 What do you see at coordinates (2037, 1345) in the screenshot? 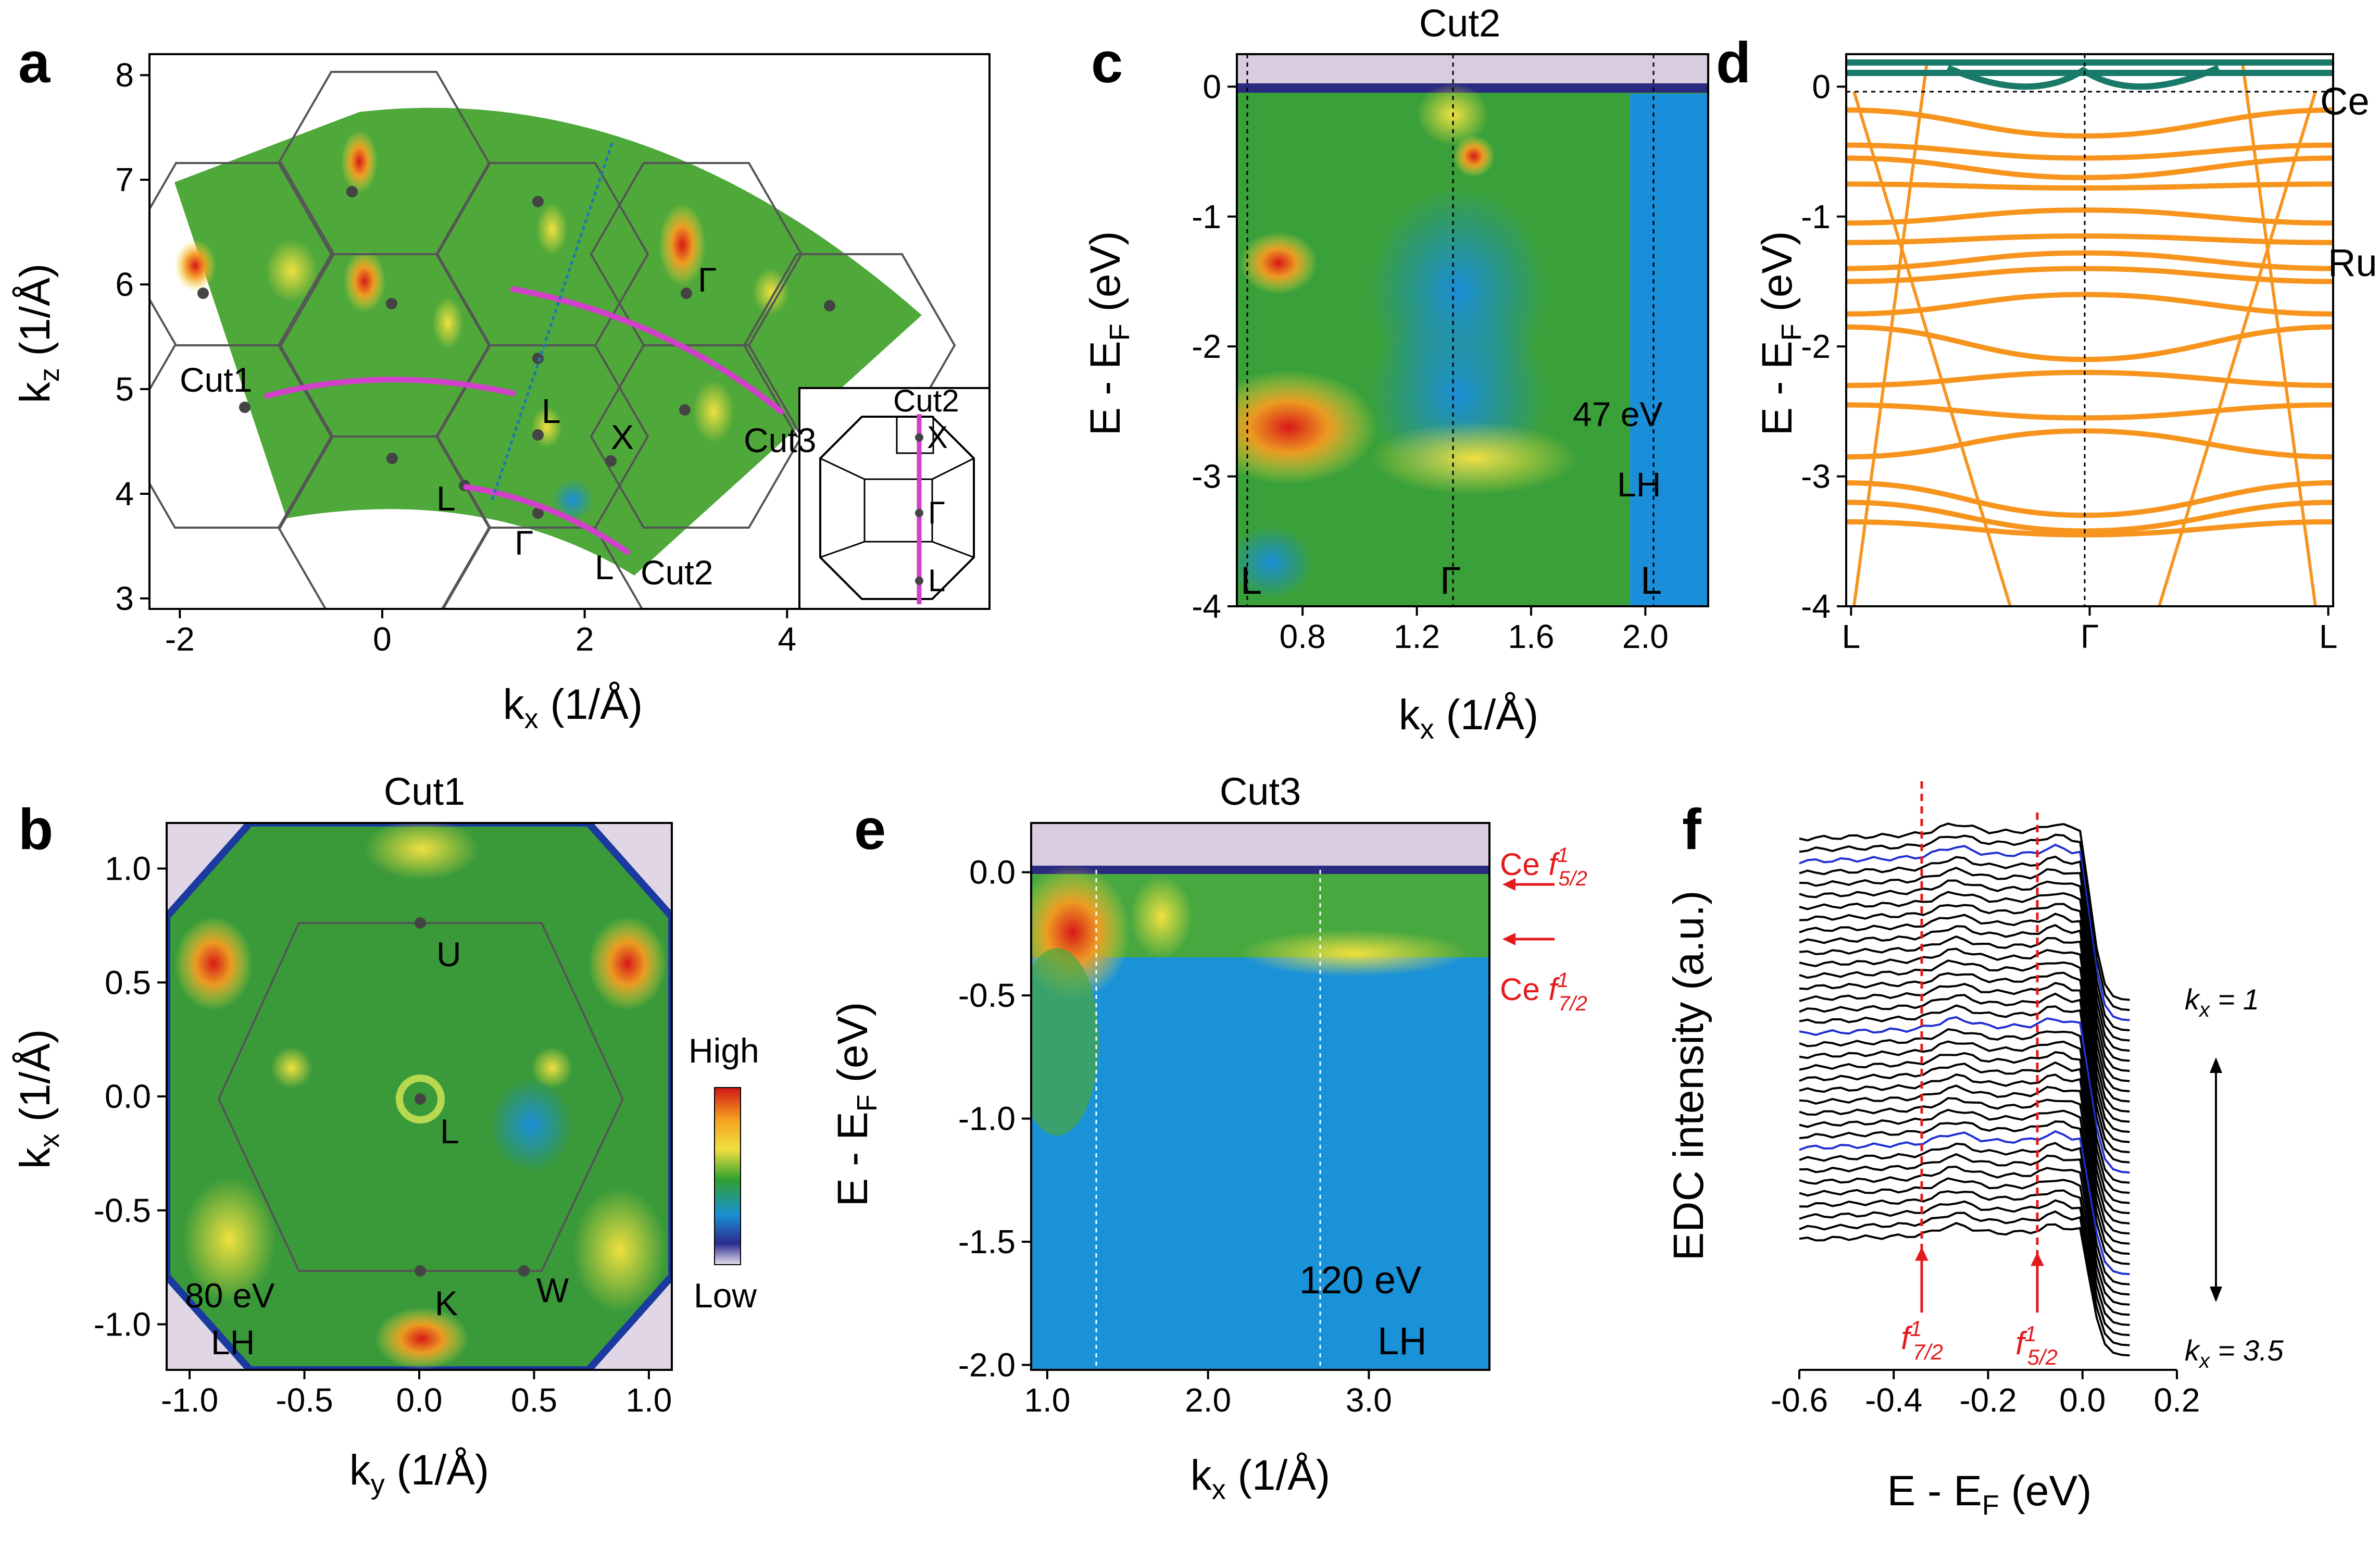
I see `f-label-f52: f1 5/2` at bounding box center [2037, 1345].